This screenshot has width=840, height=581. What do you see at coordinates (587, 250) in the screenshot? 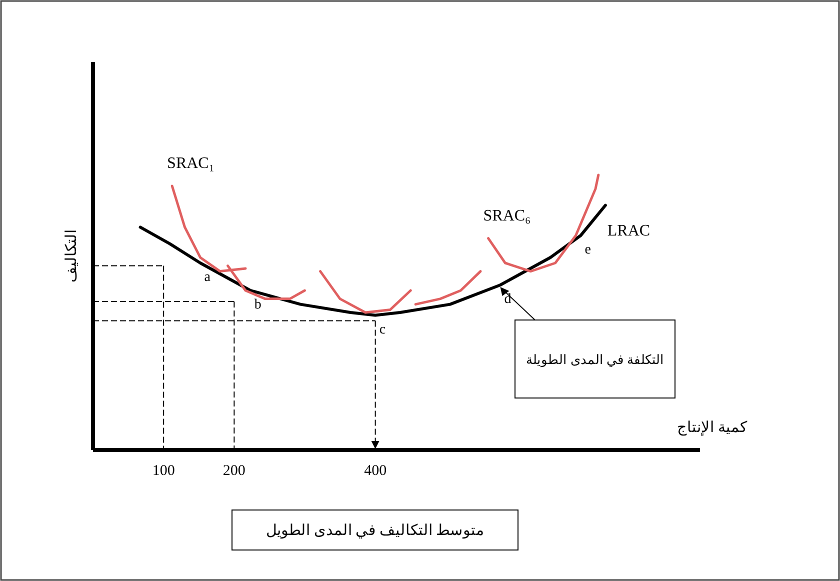
I see `annotation: e` at bounding box center [587, 250].